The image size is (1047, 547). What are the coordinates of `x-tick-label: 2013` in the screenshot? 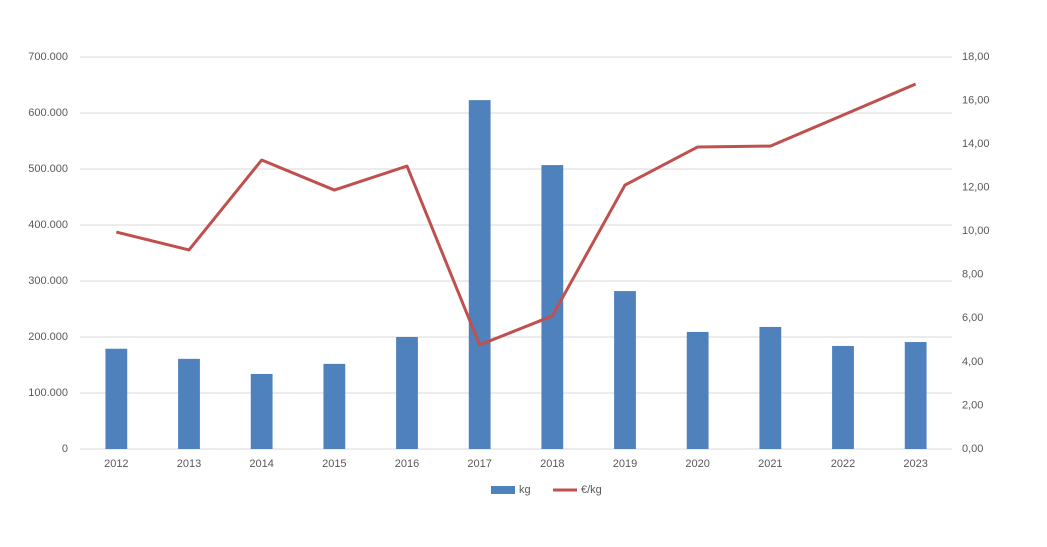 It's located at (189, 464).